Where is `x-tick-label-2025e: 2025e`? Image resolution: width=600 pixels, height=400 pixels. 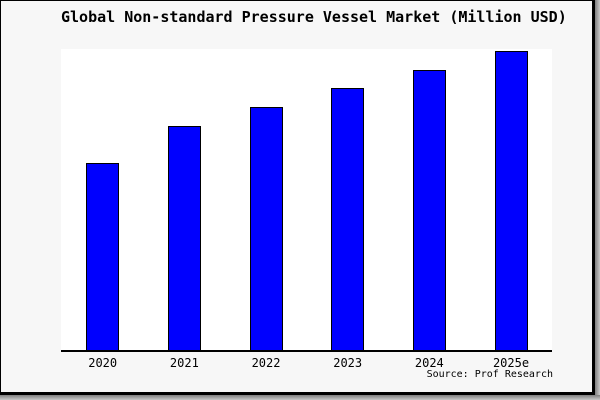
x-tick-label-2025e: 2025e is located at coordinates (511, 363).